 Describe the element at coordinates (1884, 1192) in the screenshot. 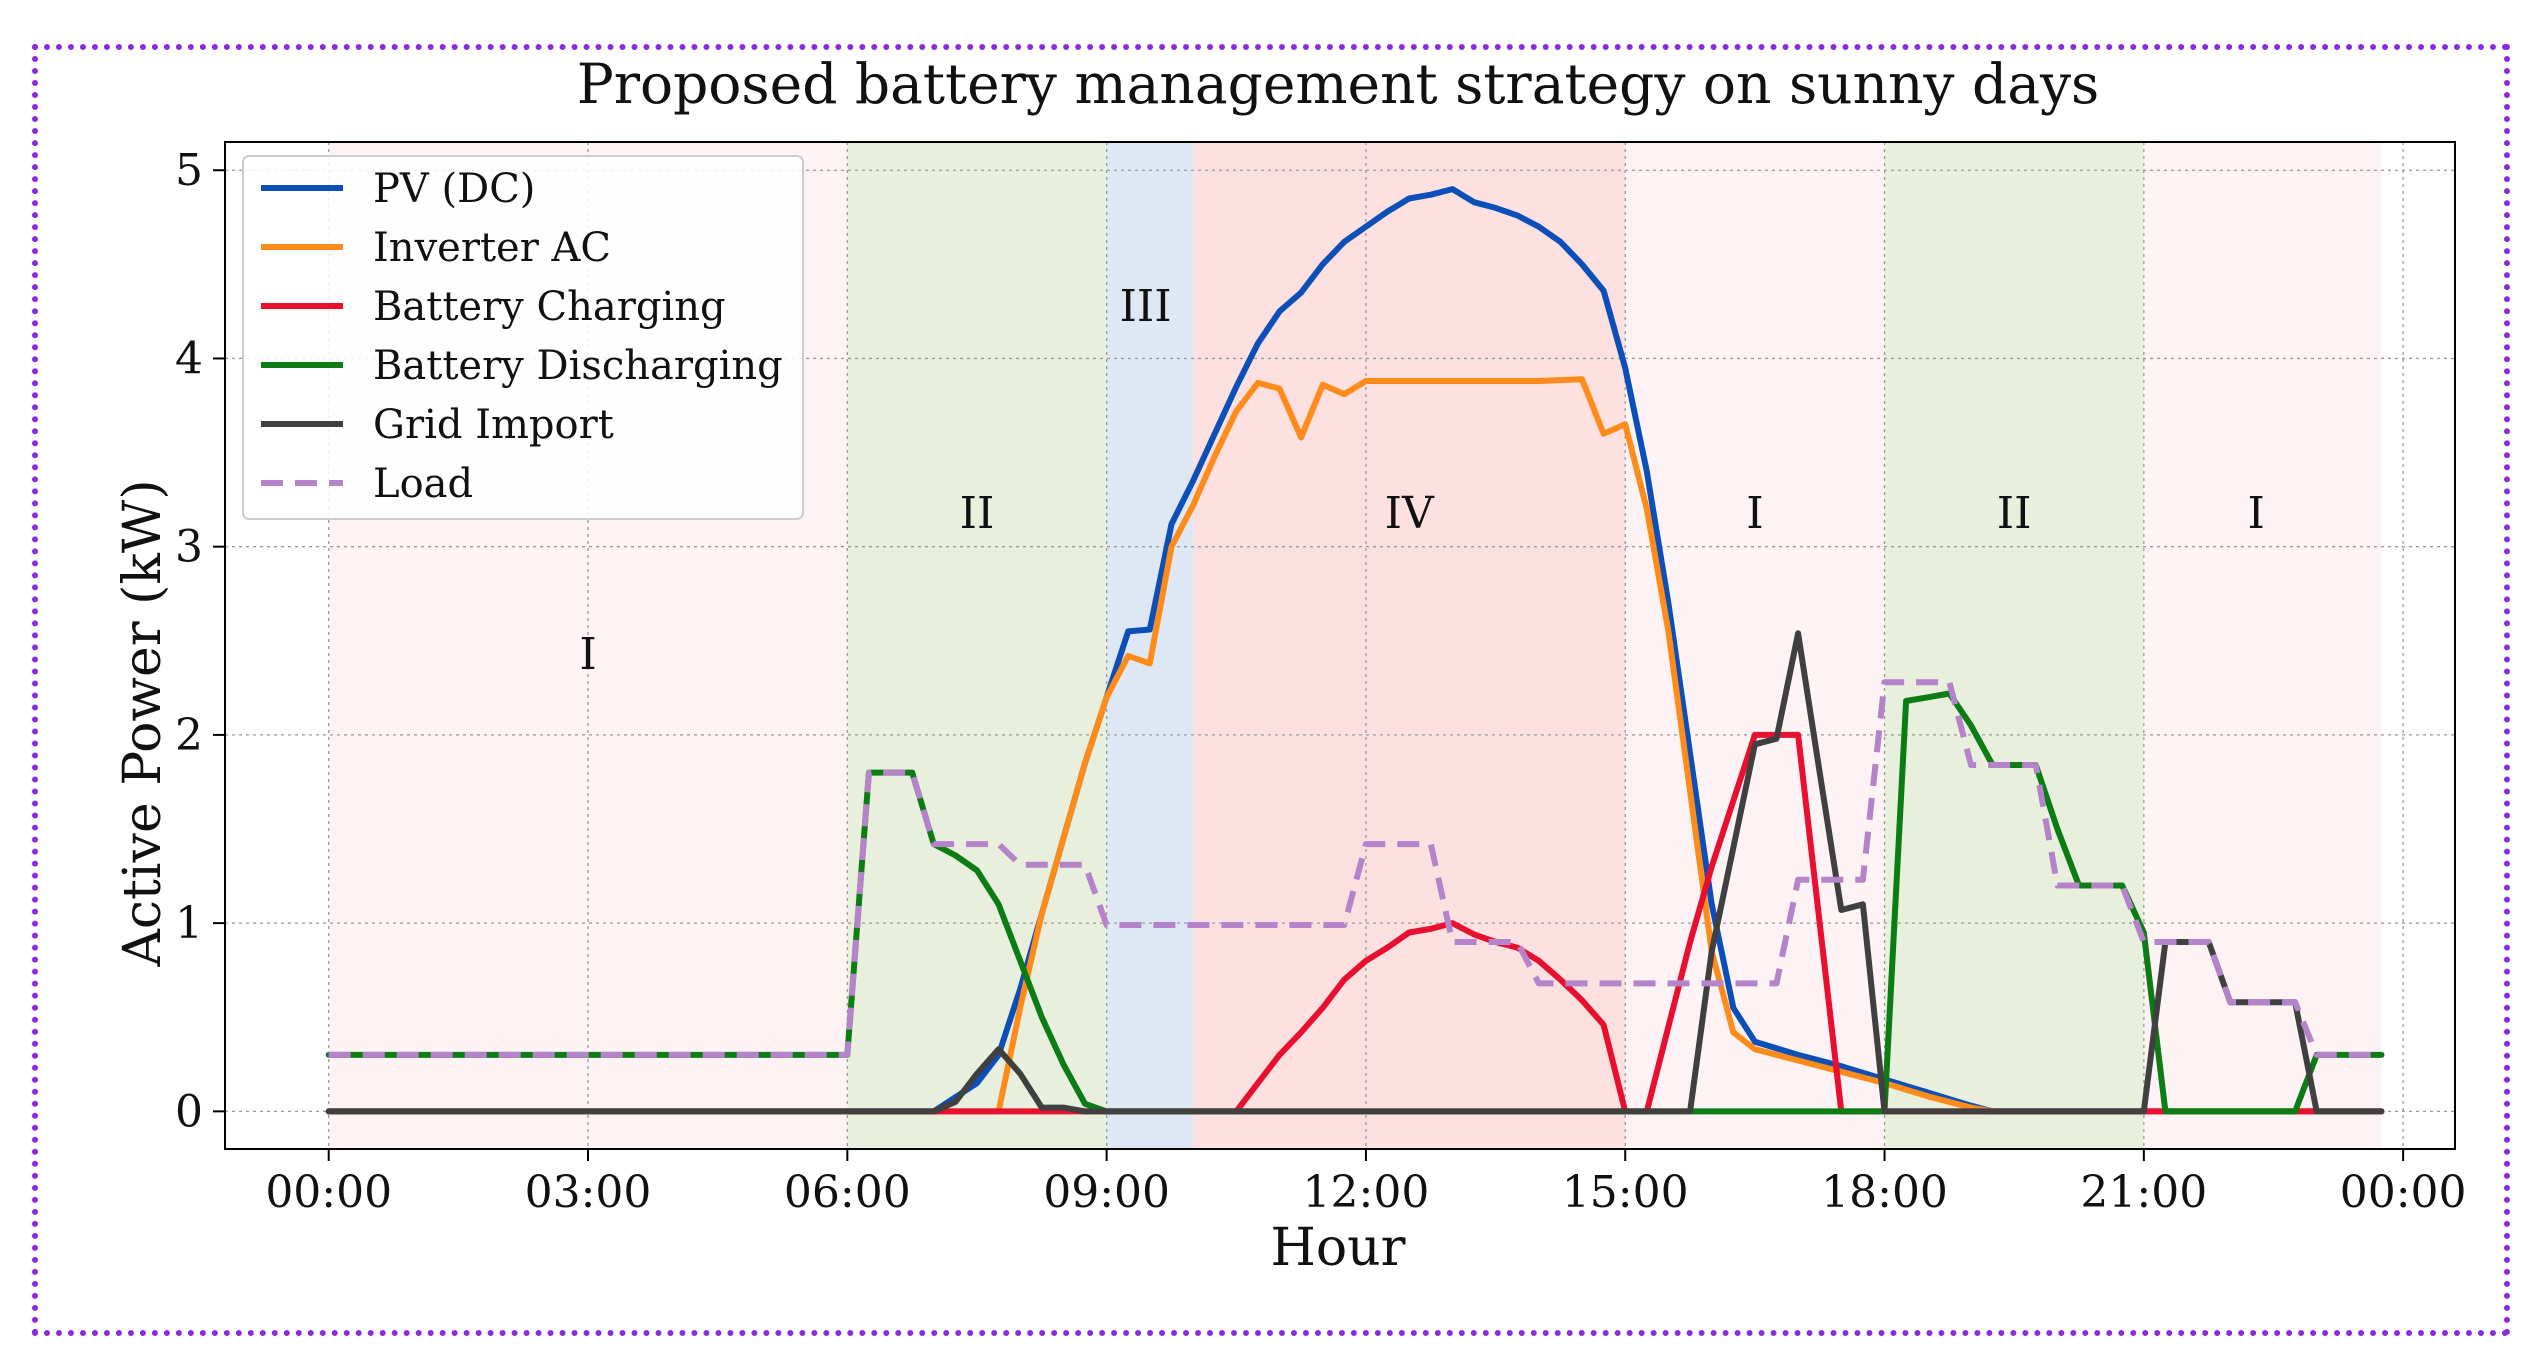

I see `x-tick-label-6: 18:00` at that location.